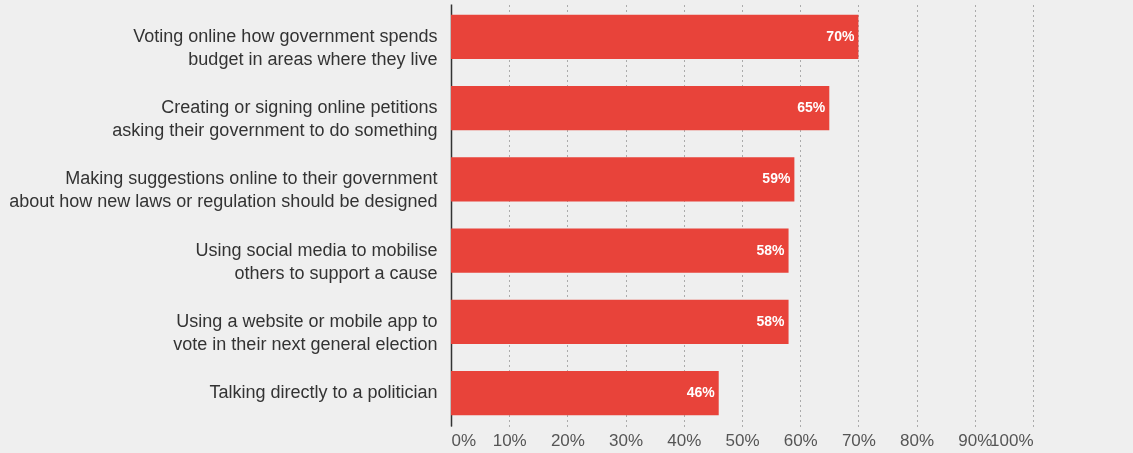 Image resolution: width=1133 pixels, height=453 pixels. I want to click on x-tick-label: 70%, so click(858, 440).